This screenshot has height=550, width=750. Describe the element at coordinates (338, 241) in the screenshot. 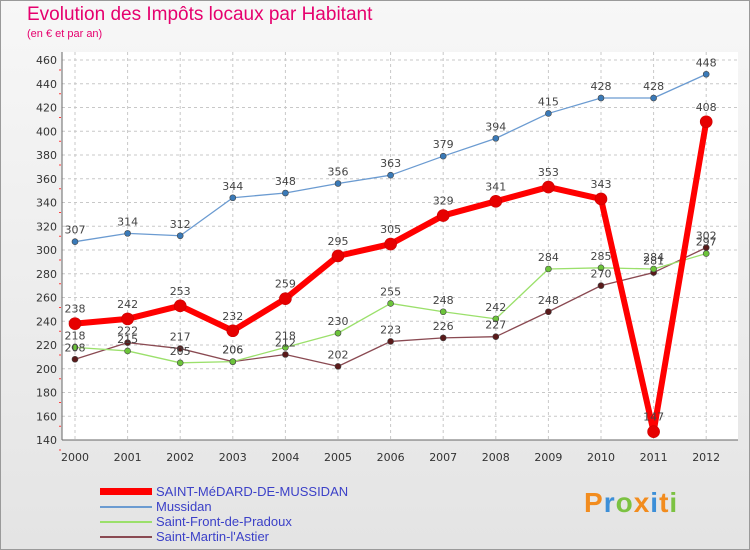

I see `data-label: 295` at that location.